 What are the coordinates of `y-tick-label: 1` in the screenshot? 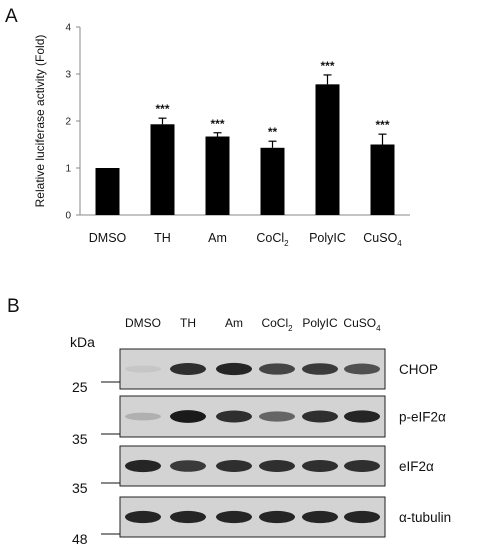 It's located at (68, 169).